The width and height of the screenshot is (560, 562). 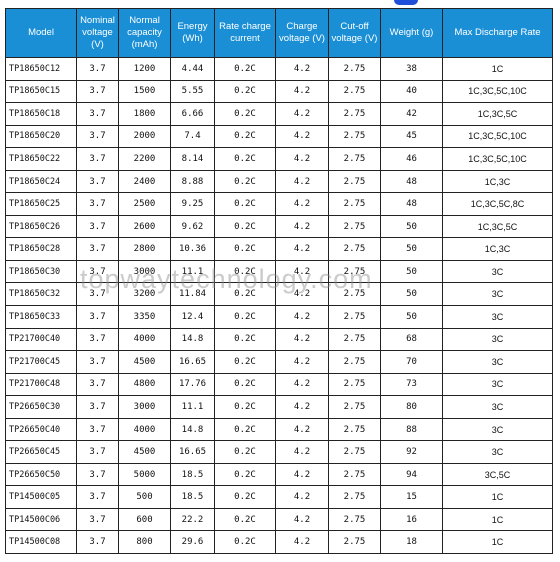 What do you see at coordinates (192, 271) in the screenshot?
I see `energy-cell: 11.1` at bounding box center [192, 271].